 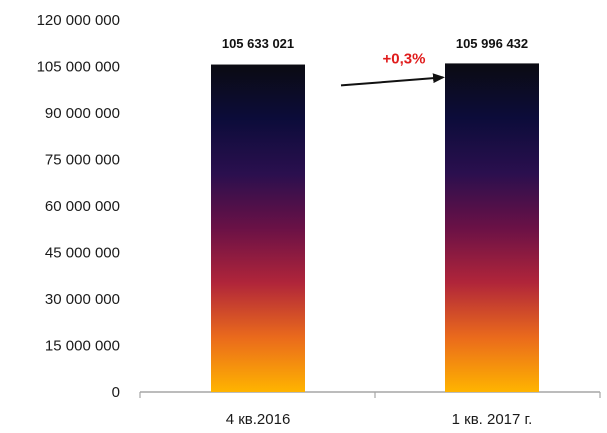 What do you see at coordinates (492, 43) in the screenshot?
I see `data-label: 105 996 432` at bounding box center [492, 43].